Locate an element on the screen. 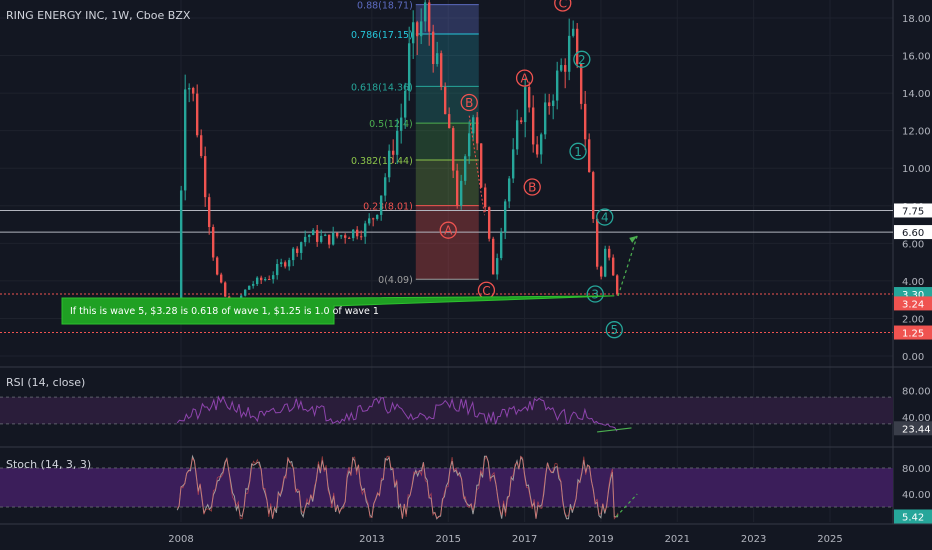  price-tick-label: 0.00 is located at coordinates (913, 357).